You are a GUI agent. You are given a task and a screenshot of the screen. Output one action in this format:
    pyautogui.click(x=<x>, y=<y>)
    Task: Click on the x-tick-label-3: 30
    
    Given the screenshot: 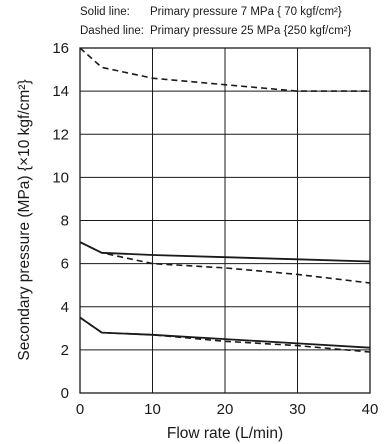 What is the action you would take?
    pyautogui.click(x=297, y=409)
    